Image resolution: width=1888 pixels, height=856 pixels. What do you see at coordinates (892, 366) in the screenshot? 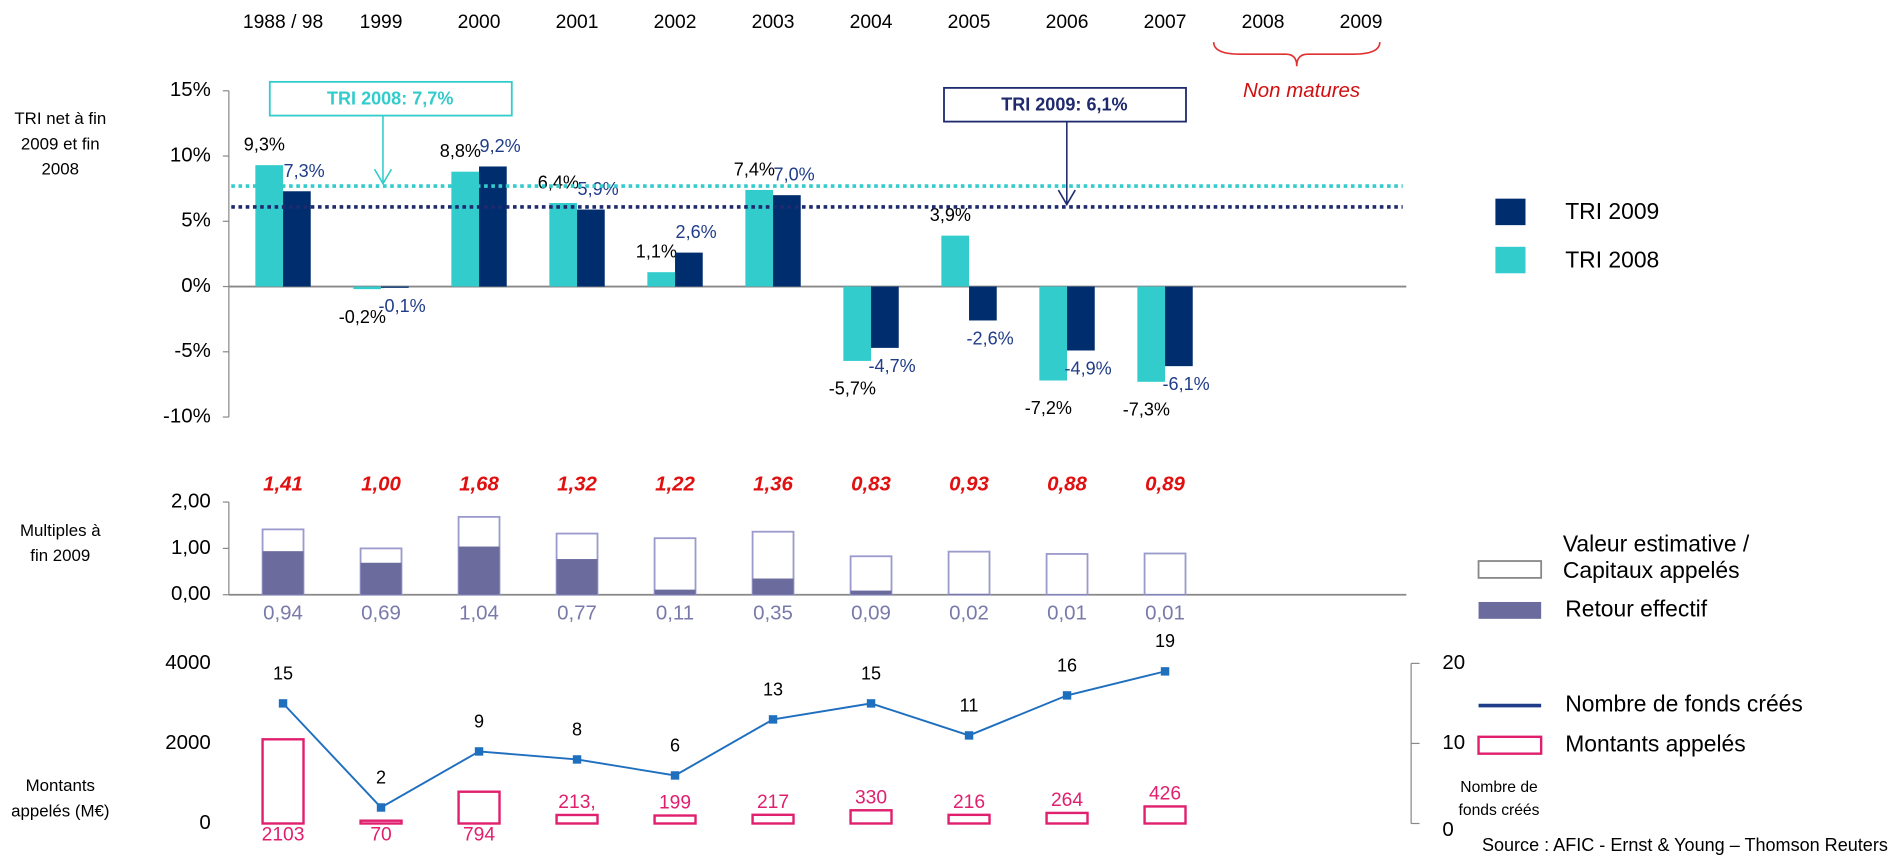
I see `value-label: -4,7%` at bounding box center [892, 366].